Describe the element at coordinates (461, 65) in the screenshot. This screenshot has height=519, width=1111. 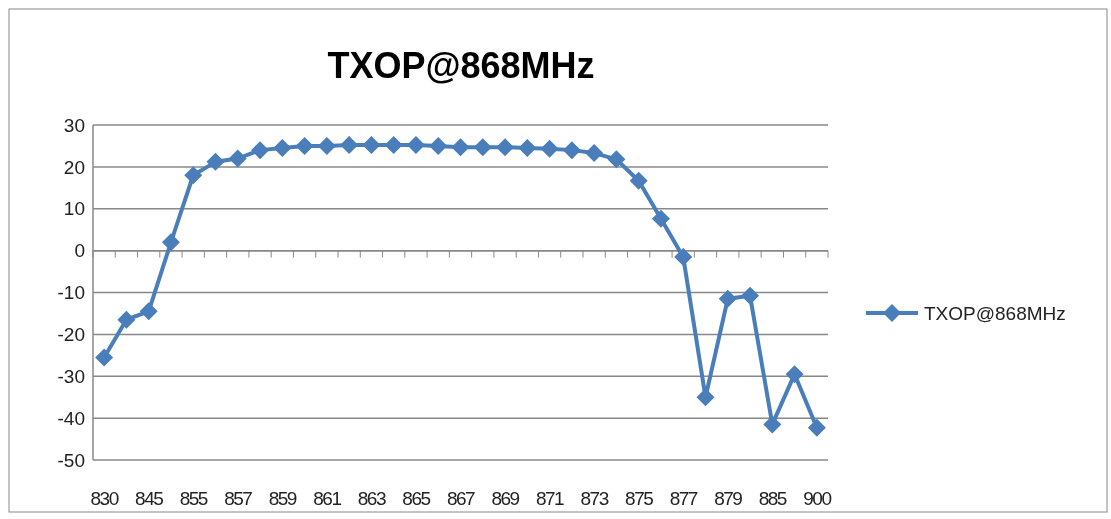
I see `chart-title: TXOP@868MHz` at that location.